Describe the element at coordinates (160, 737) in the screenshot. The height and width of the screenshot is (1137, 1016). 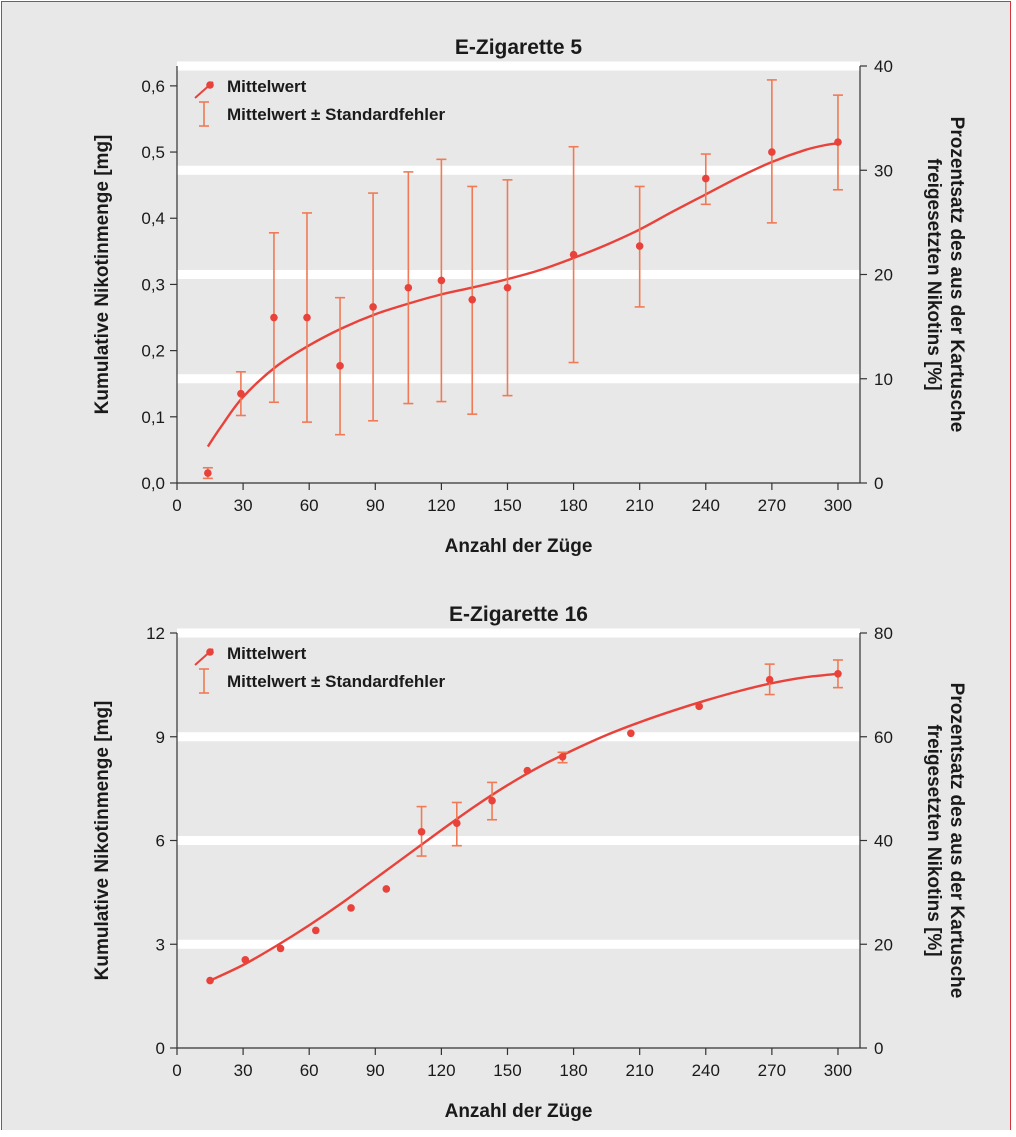
I see `y-tick-label: 9` at that location.